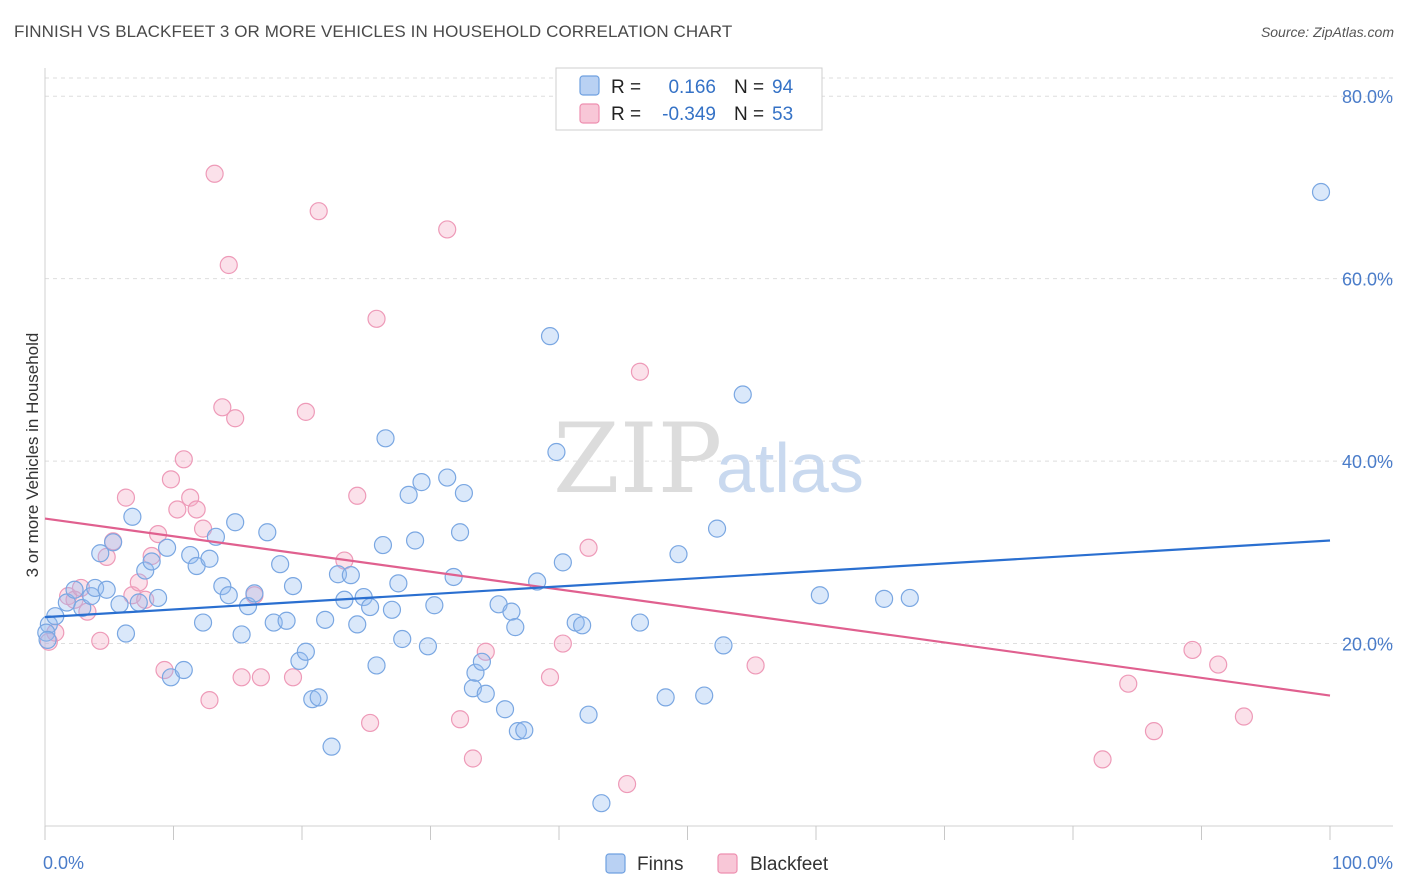  Describe the element at coordinates (615, 863) in the screenshot. I see `finns-legend-swatch` at that location.